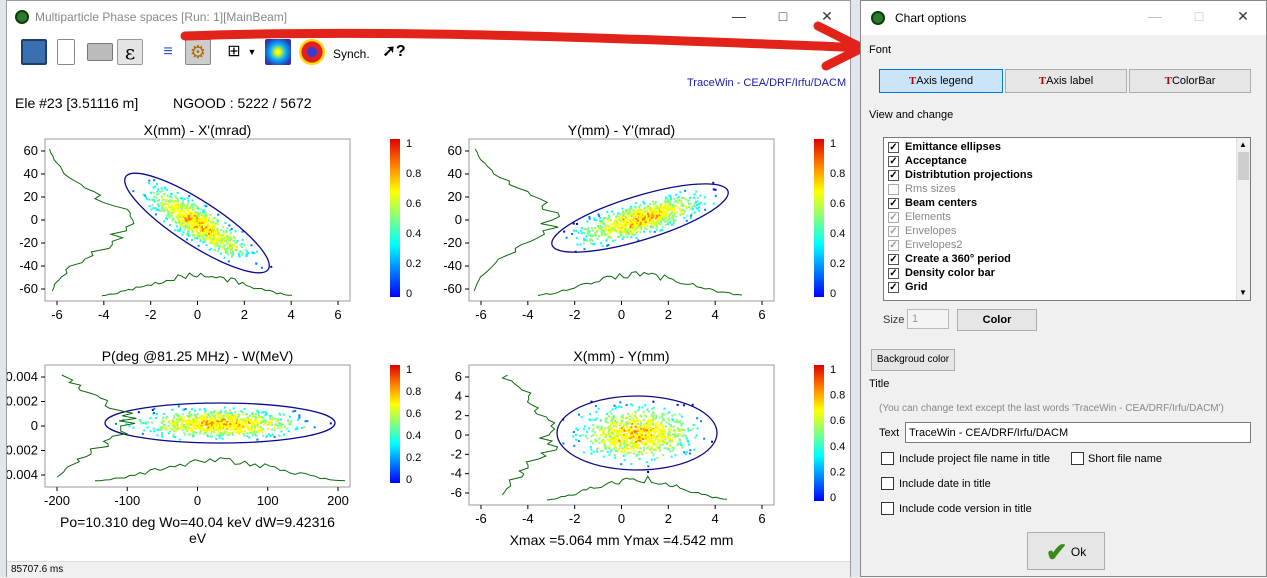 This screenshot has width=1267, height=578. Describe the element at coordinates (922, 231) in the screenshot. I see `view-option-item: ✓ Envelopes` at that location.